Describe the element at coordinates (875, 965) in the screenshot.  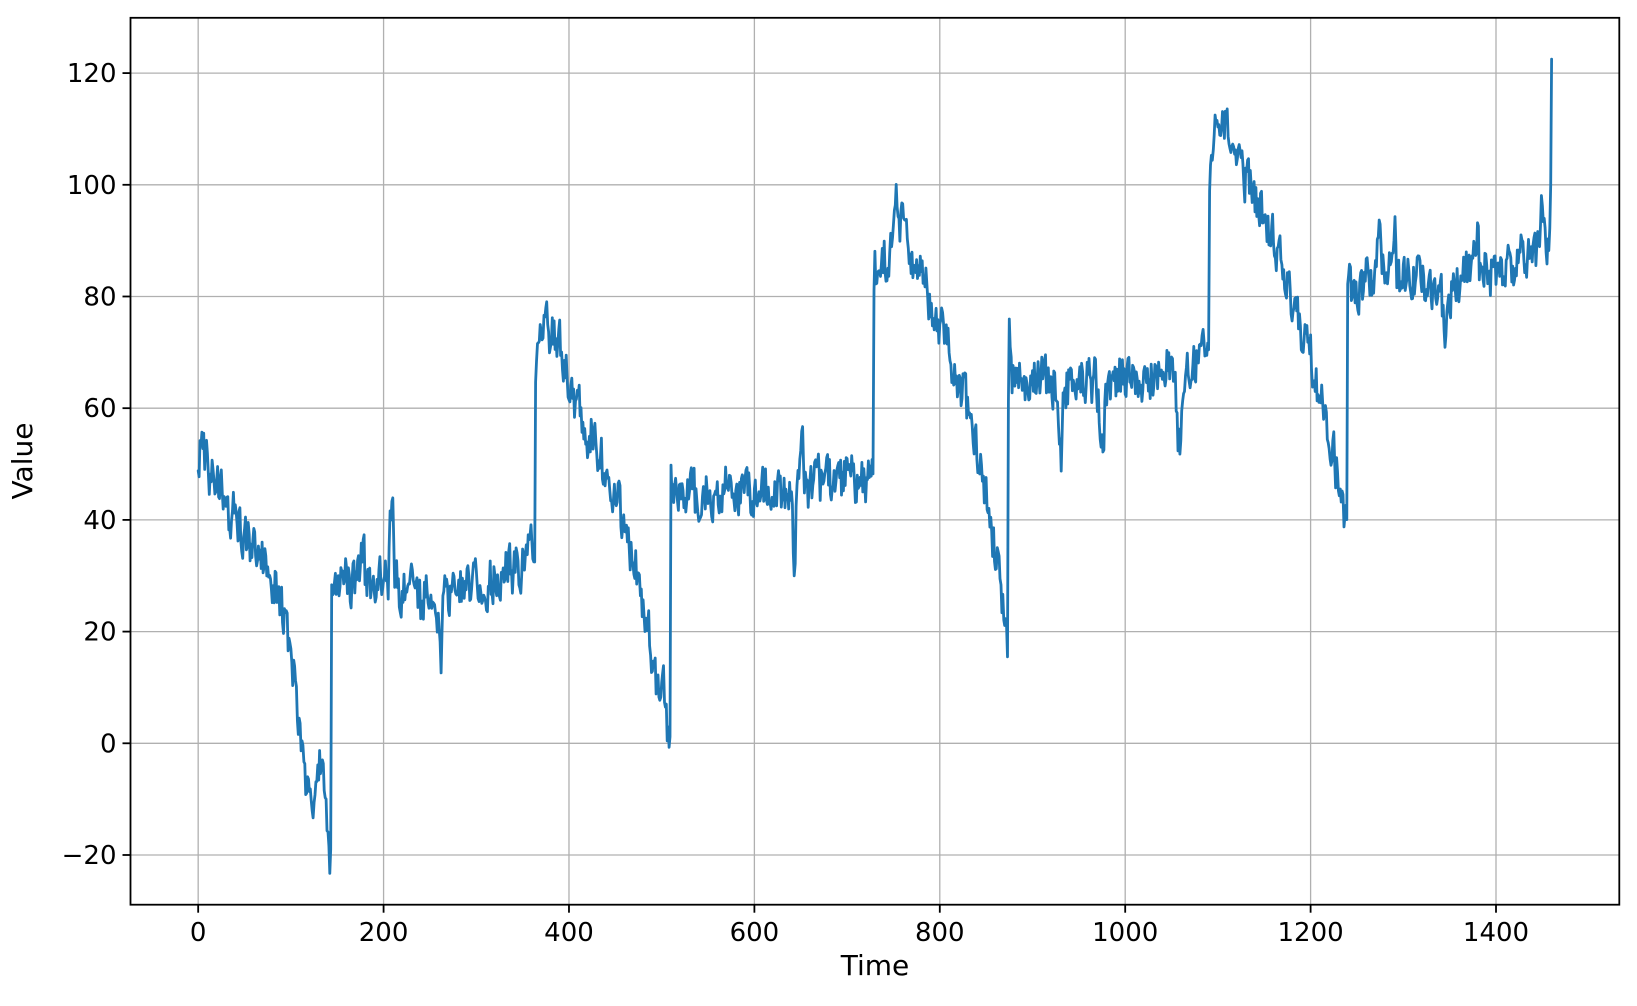
I see `x-axis-label: Time` at that location.